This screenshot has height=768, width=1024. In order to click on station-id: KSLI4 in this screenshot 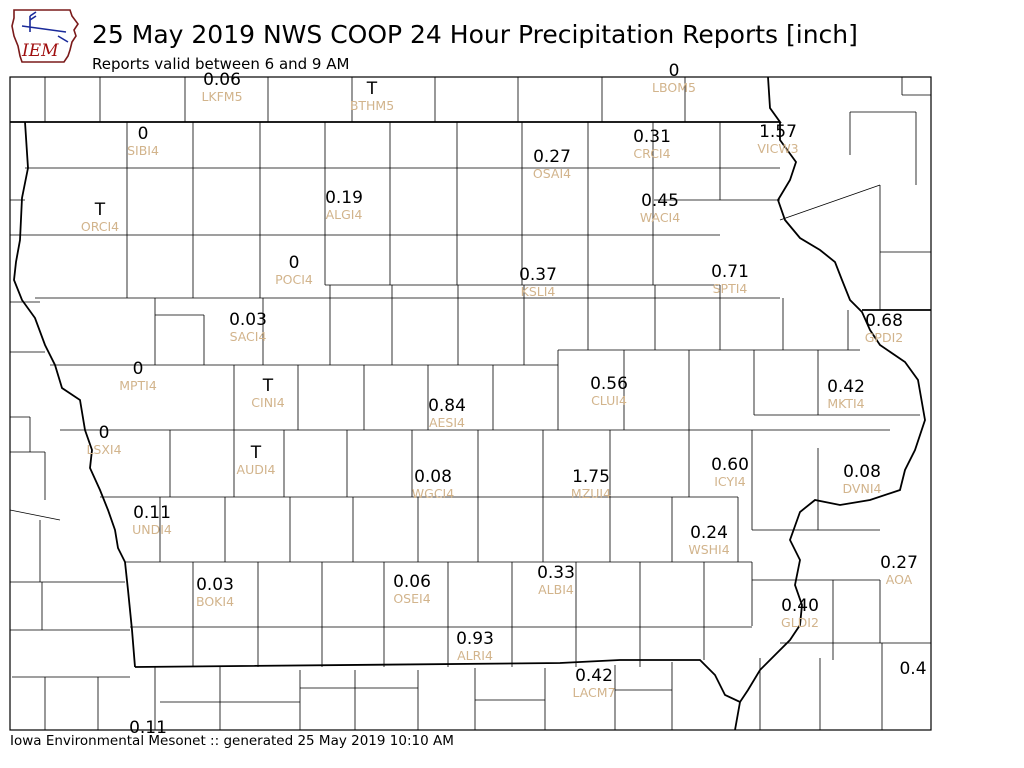, I will do `click(538, 291)`.